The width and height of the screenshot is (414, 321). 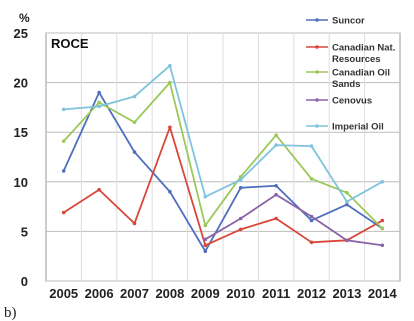 What do you see at coordinates (317, 100) in the screenshot?
I see `legend-marker-cenovus` at bounding box center [317, 100].